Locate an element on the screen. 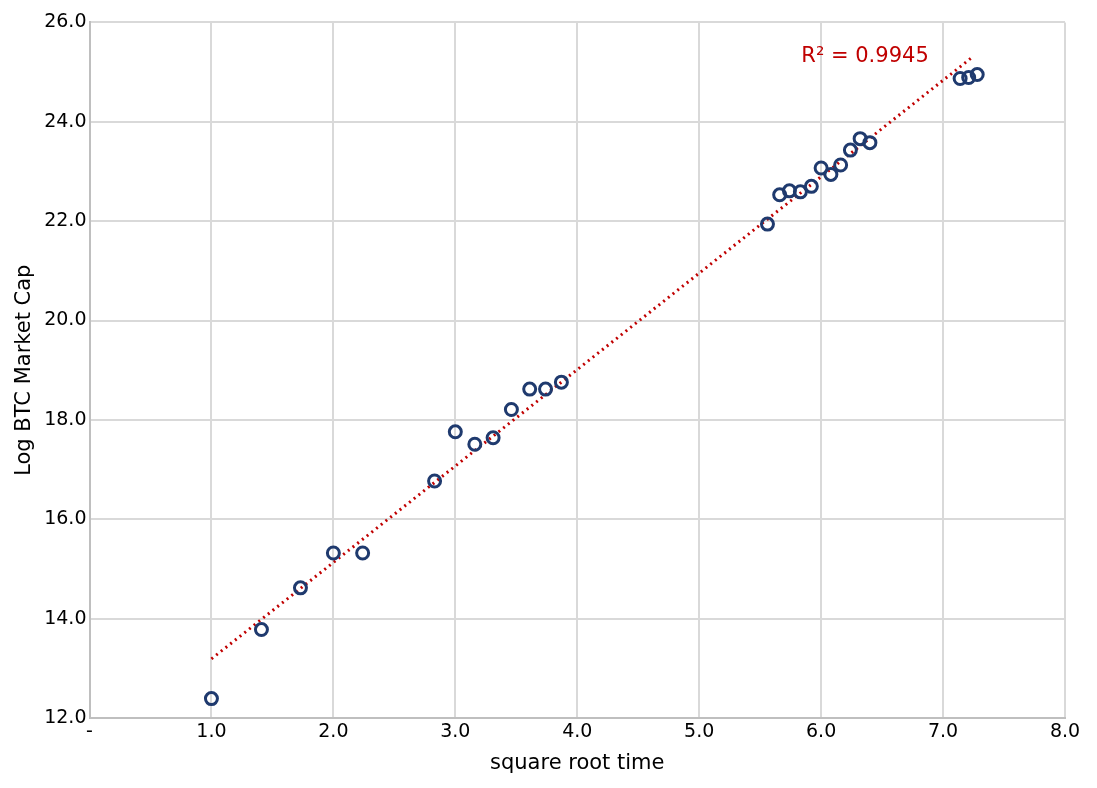 Image resolution: width=1097 pixels, height=788 pixels. y-tick-label: 26.0 is located at coordinates (65, 20).